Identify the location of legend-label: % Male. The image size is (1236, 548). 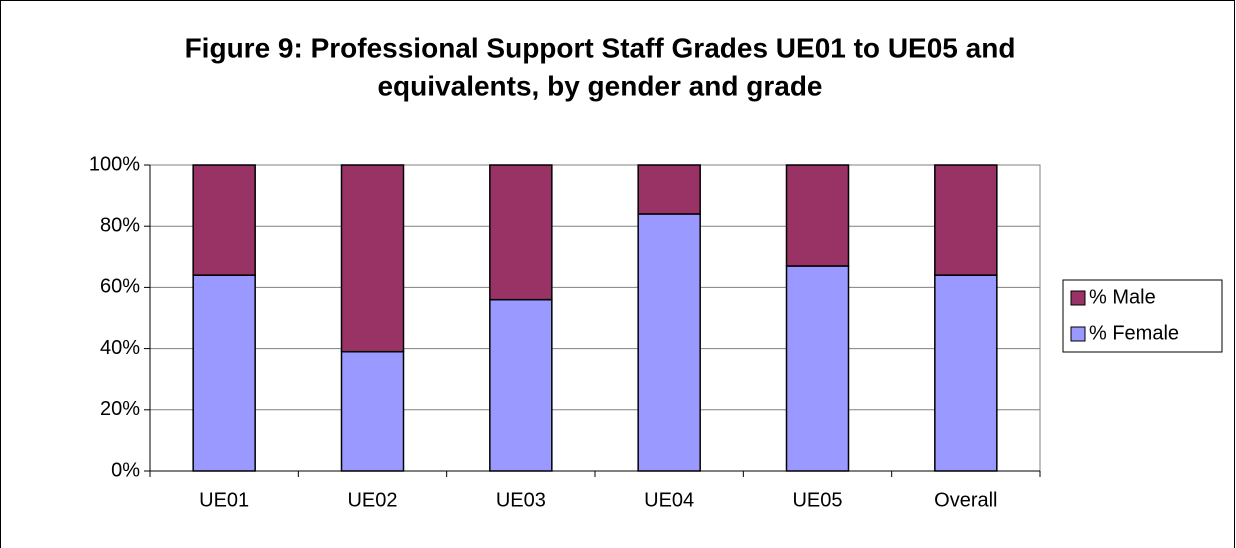
(1122, 297).